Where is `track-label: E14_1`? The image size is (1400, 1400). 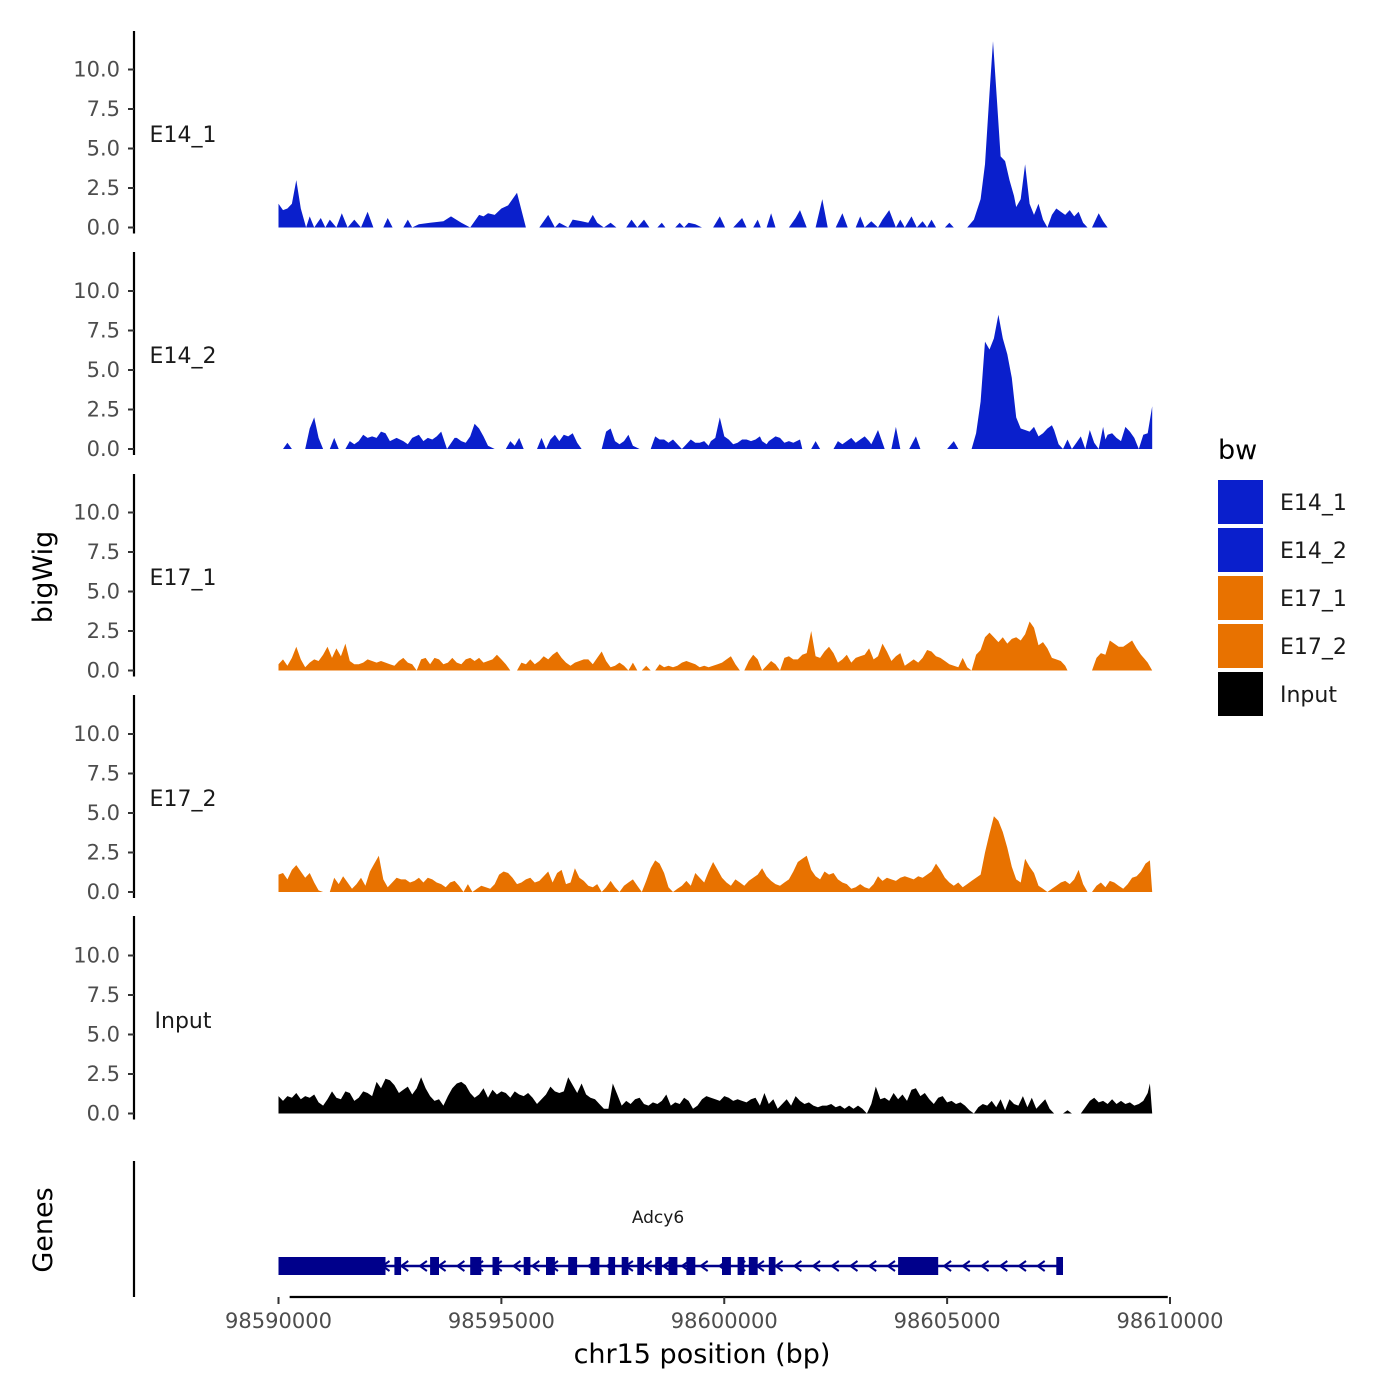 track-label: E14_1 is located at coordinates (183, 135).